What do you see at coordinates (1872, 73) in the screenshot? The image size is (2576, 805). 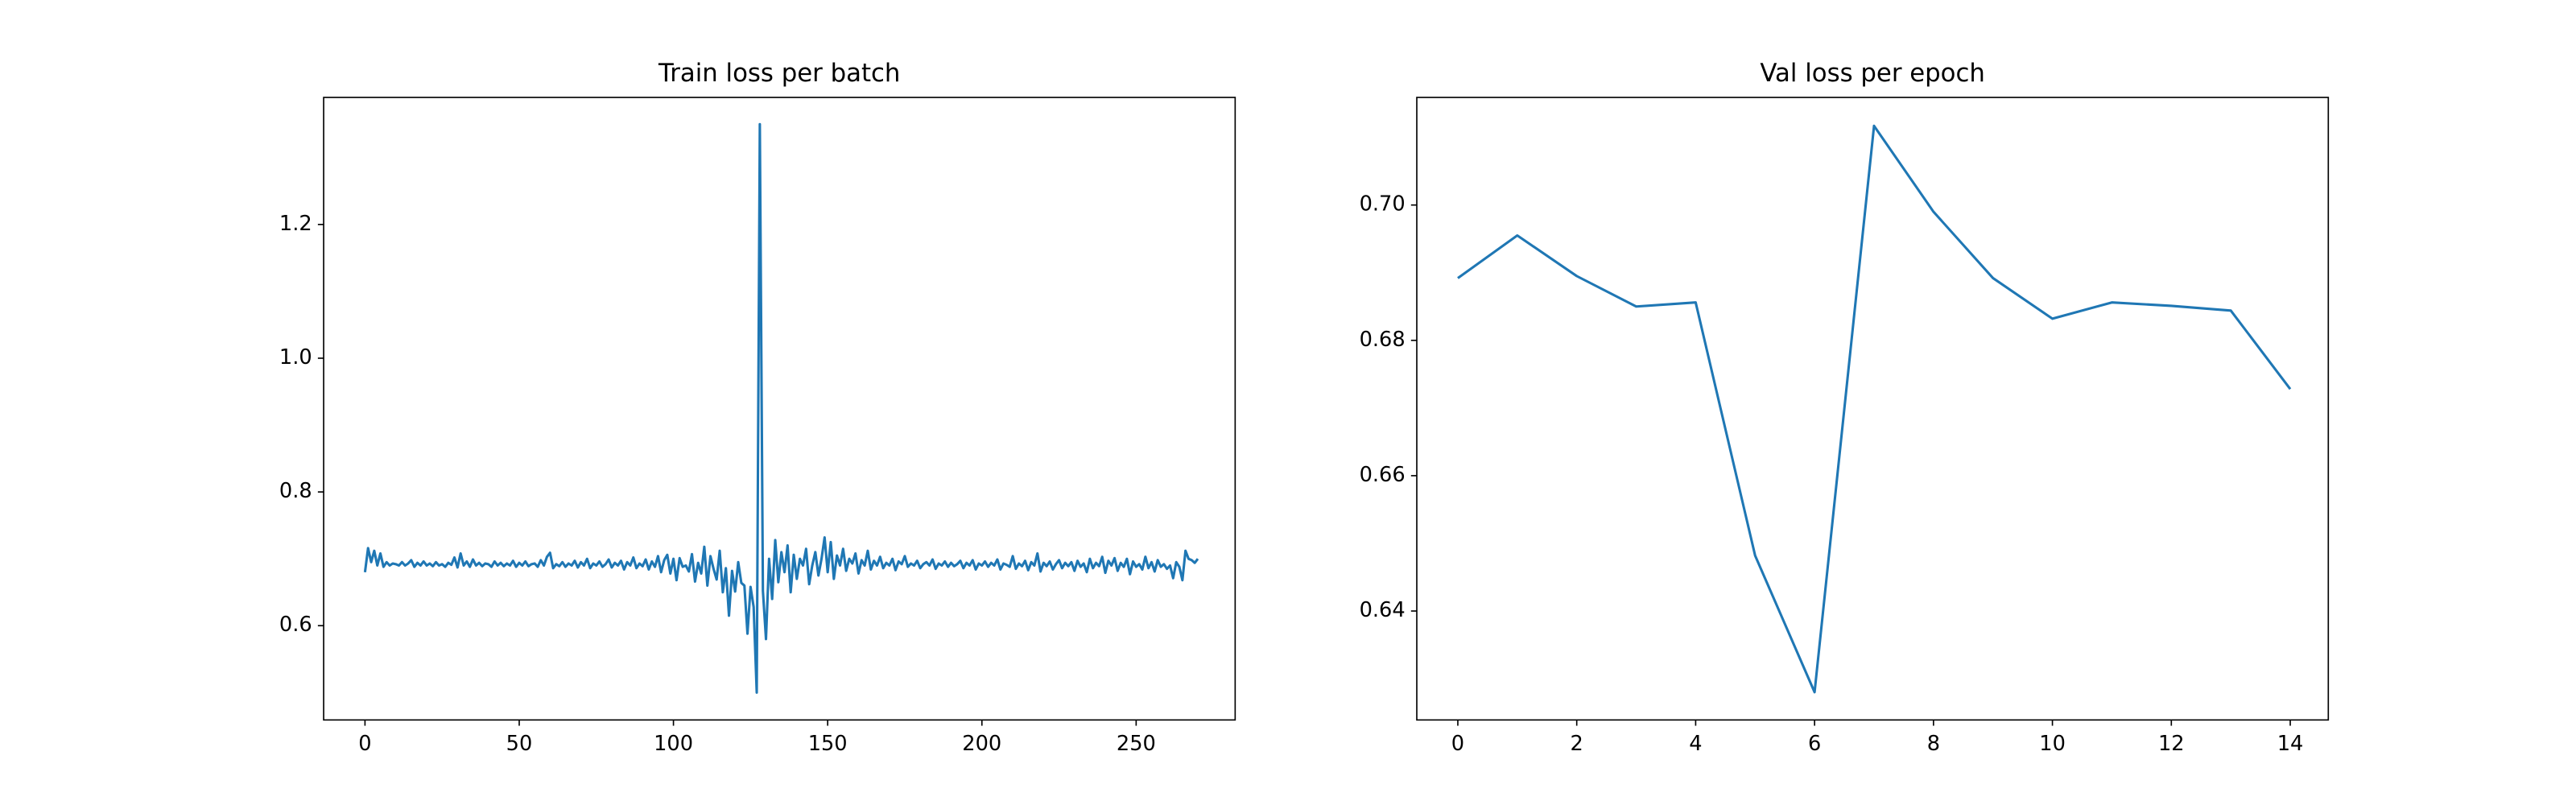 I see `chart-title: Val loss per epoch` at bounding box center [1872, 73].